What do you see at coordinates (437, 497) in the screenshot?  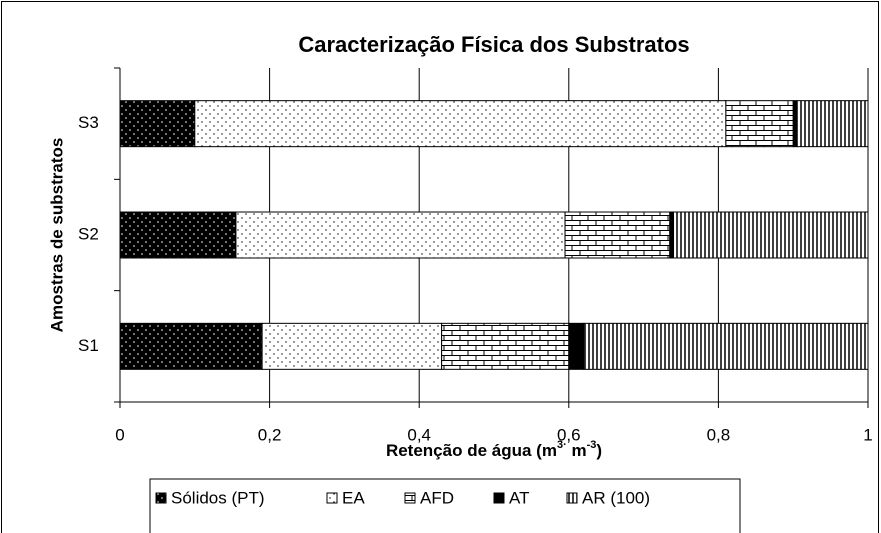 I see `legend-label: AFD` at bounding box center [437, 497].